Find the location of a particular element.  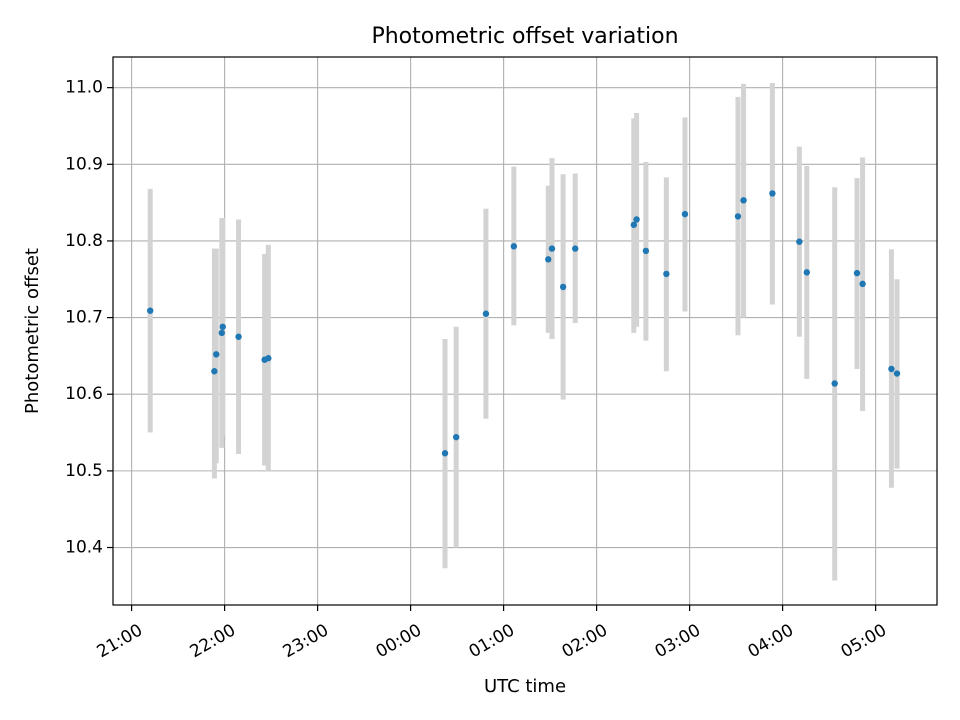

y-tick-label: 10.7 is located at coordinates (84, 318).